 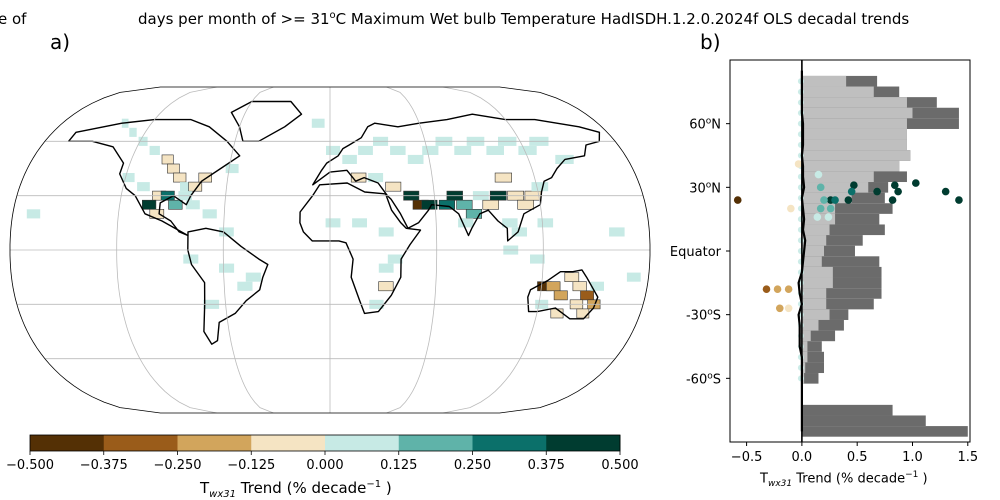 I want to click on colorbar-tick-label: −0.125, so click(x=251, y=465).